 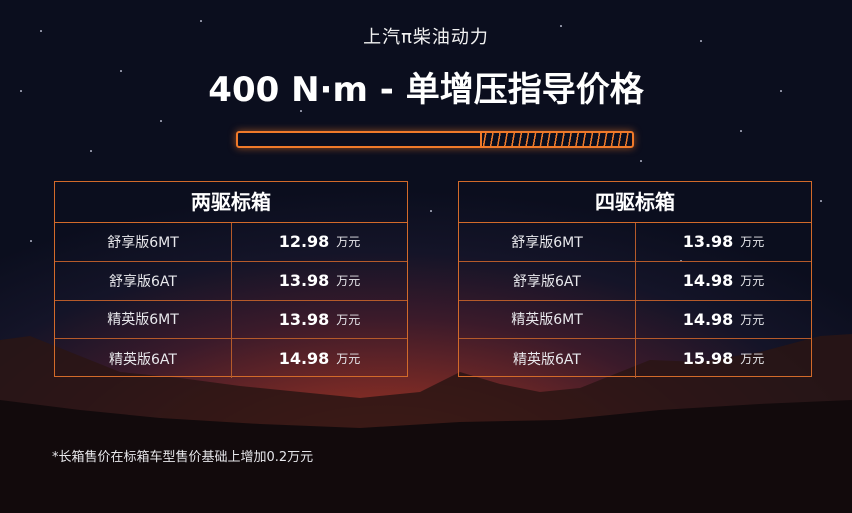 What do you see at coordinates (360, 139) in the screenshot?
I see `progress-fill` at bounding box center [360, 139].